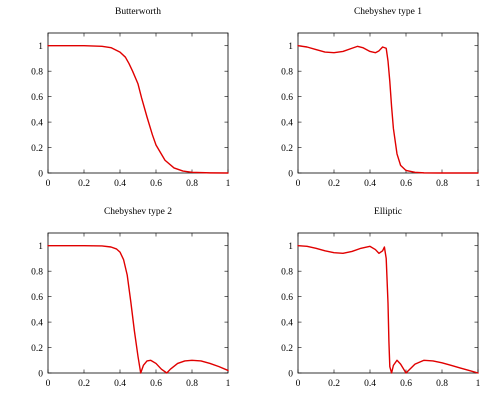 This screenshot has height=400, width=500. Describe the element at coordinates (138, 12) in the screenshot. I see `chart-title: Butterworth` at that location.